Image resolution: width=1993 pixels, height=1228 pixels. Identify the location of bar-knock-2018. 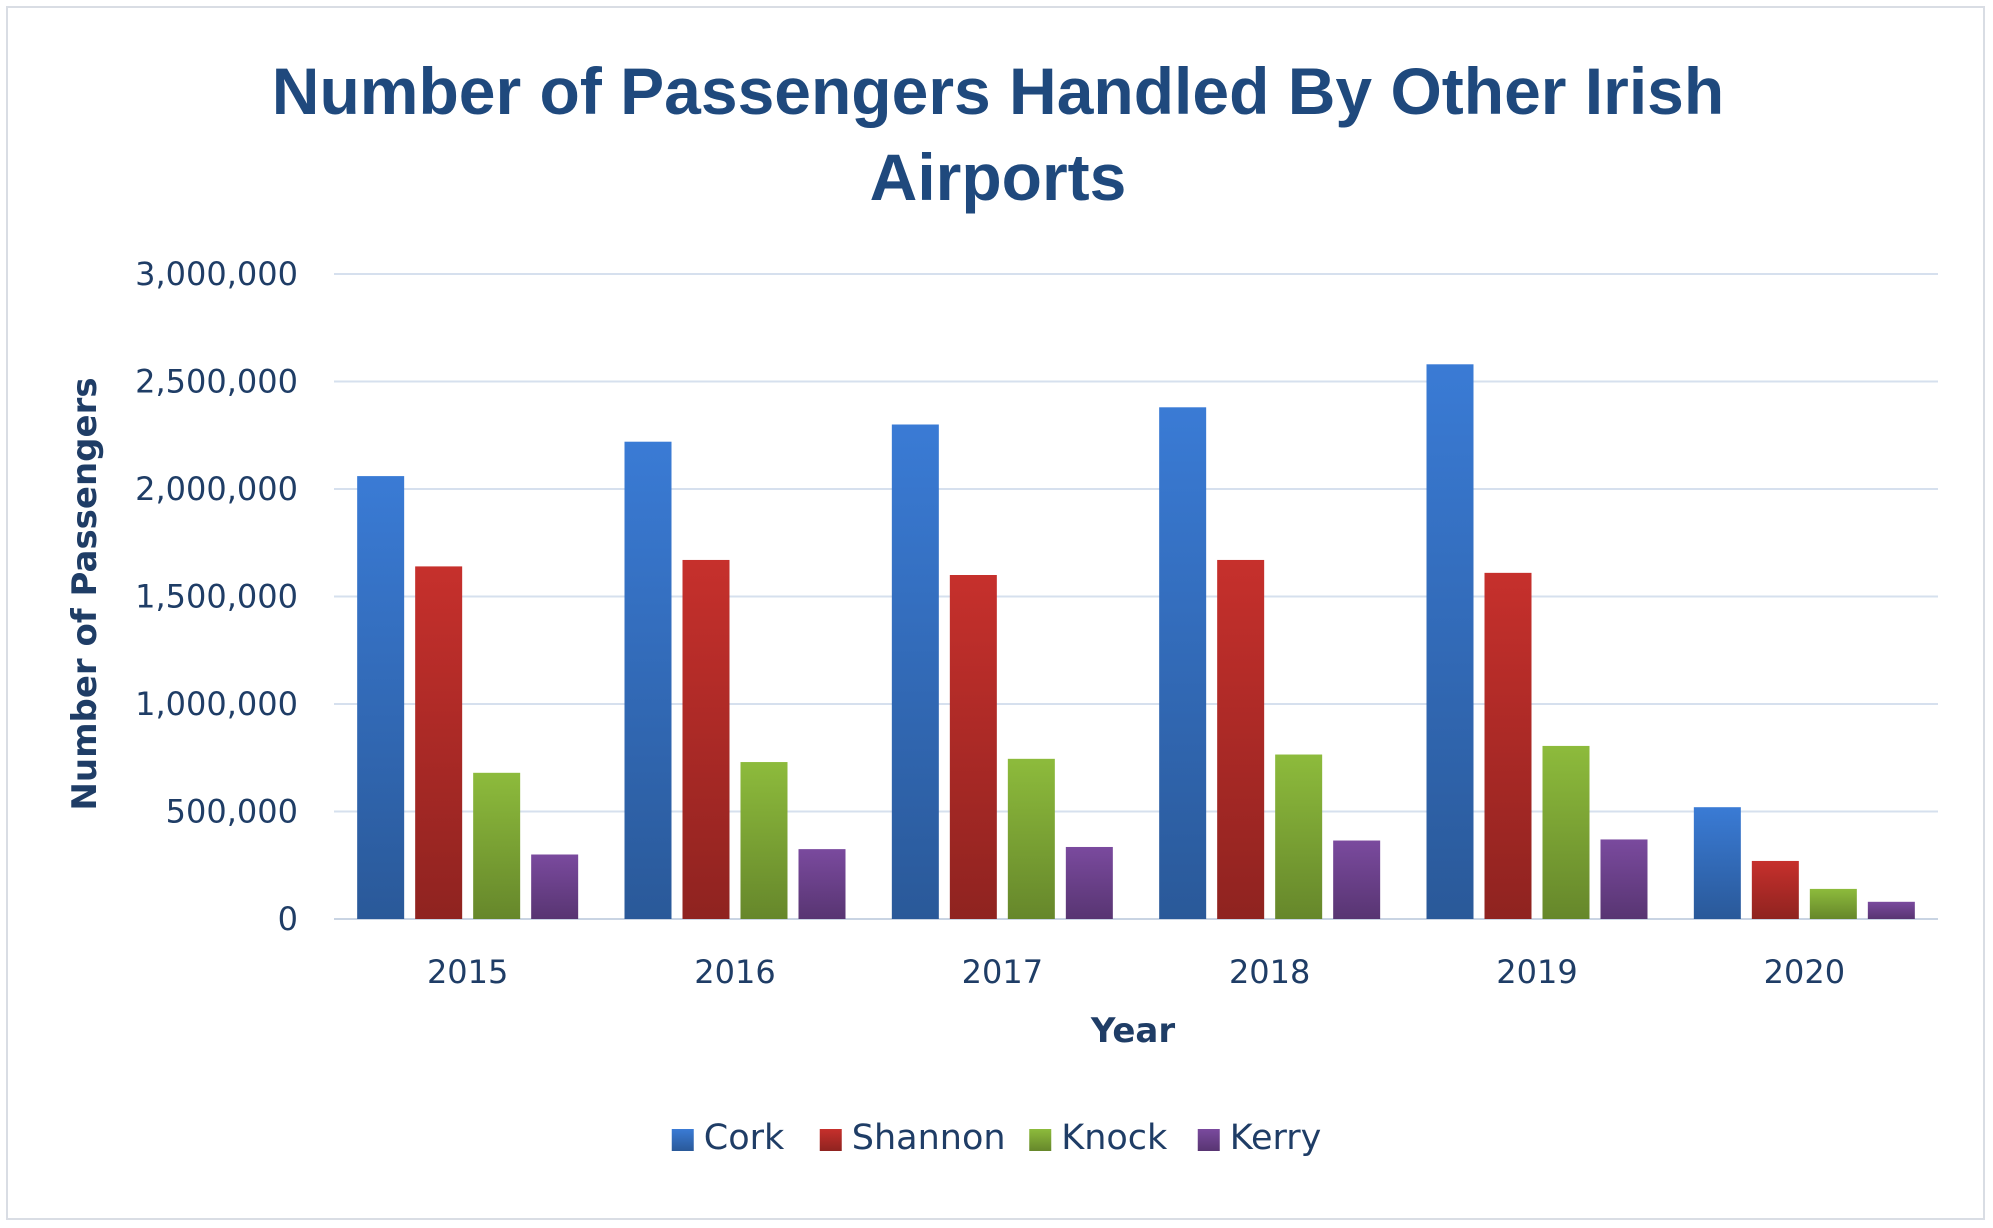
(1299, 836).